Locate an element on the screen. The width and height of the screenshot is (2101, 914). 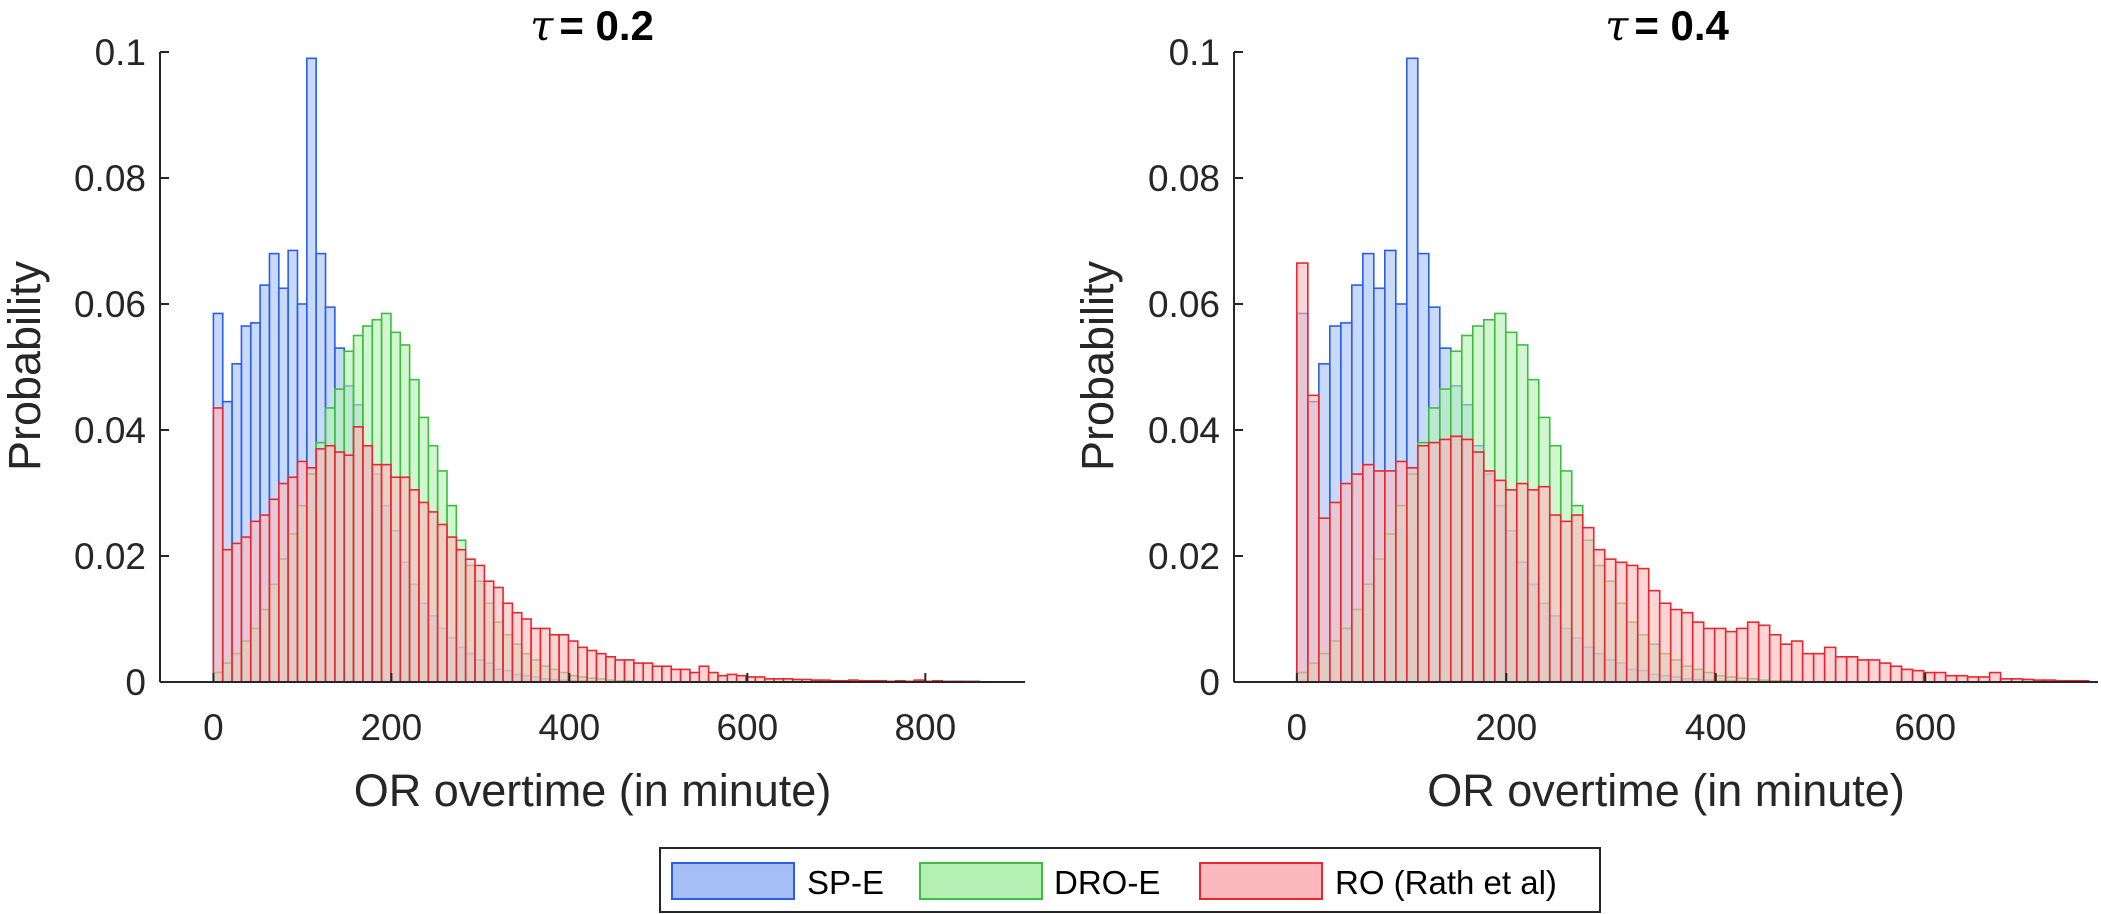
series-ro is located at coordinates (596, 545).